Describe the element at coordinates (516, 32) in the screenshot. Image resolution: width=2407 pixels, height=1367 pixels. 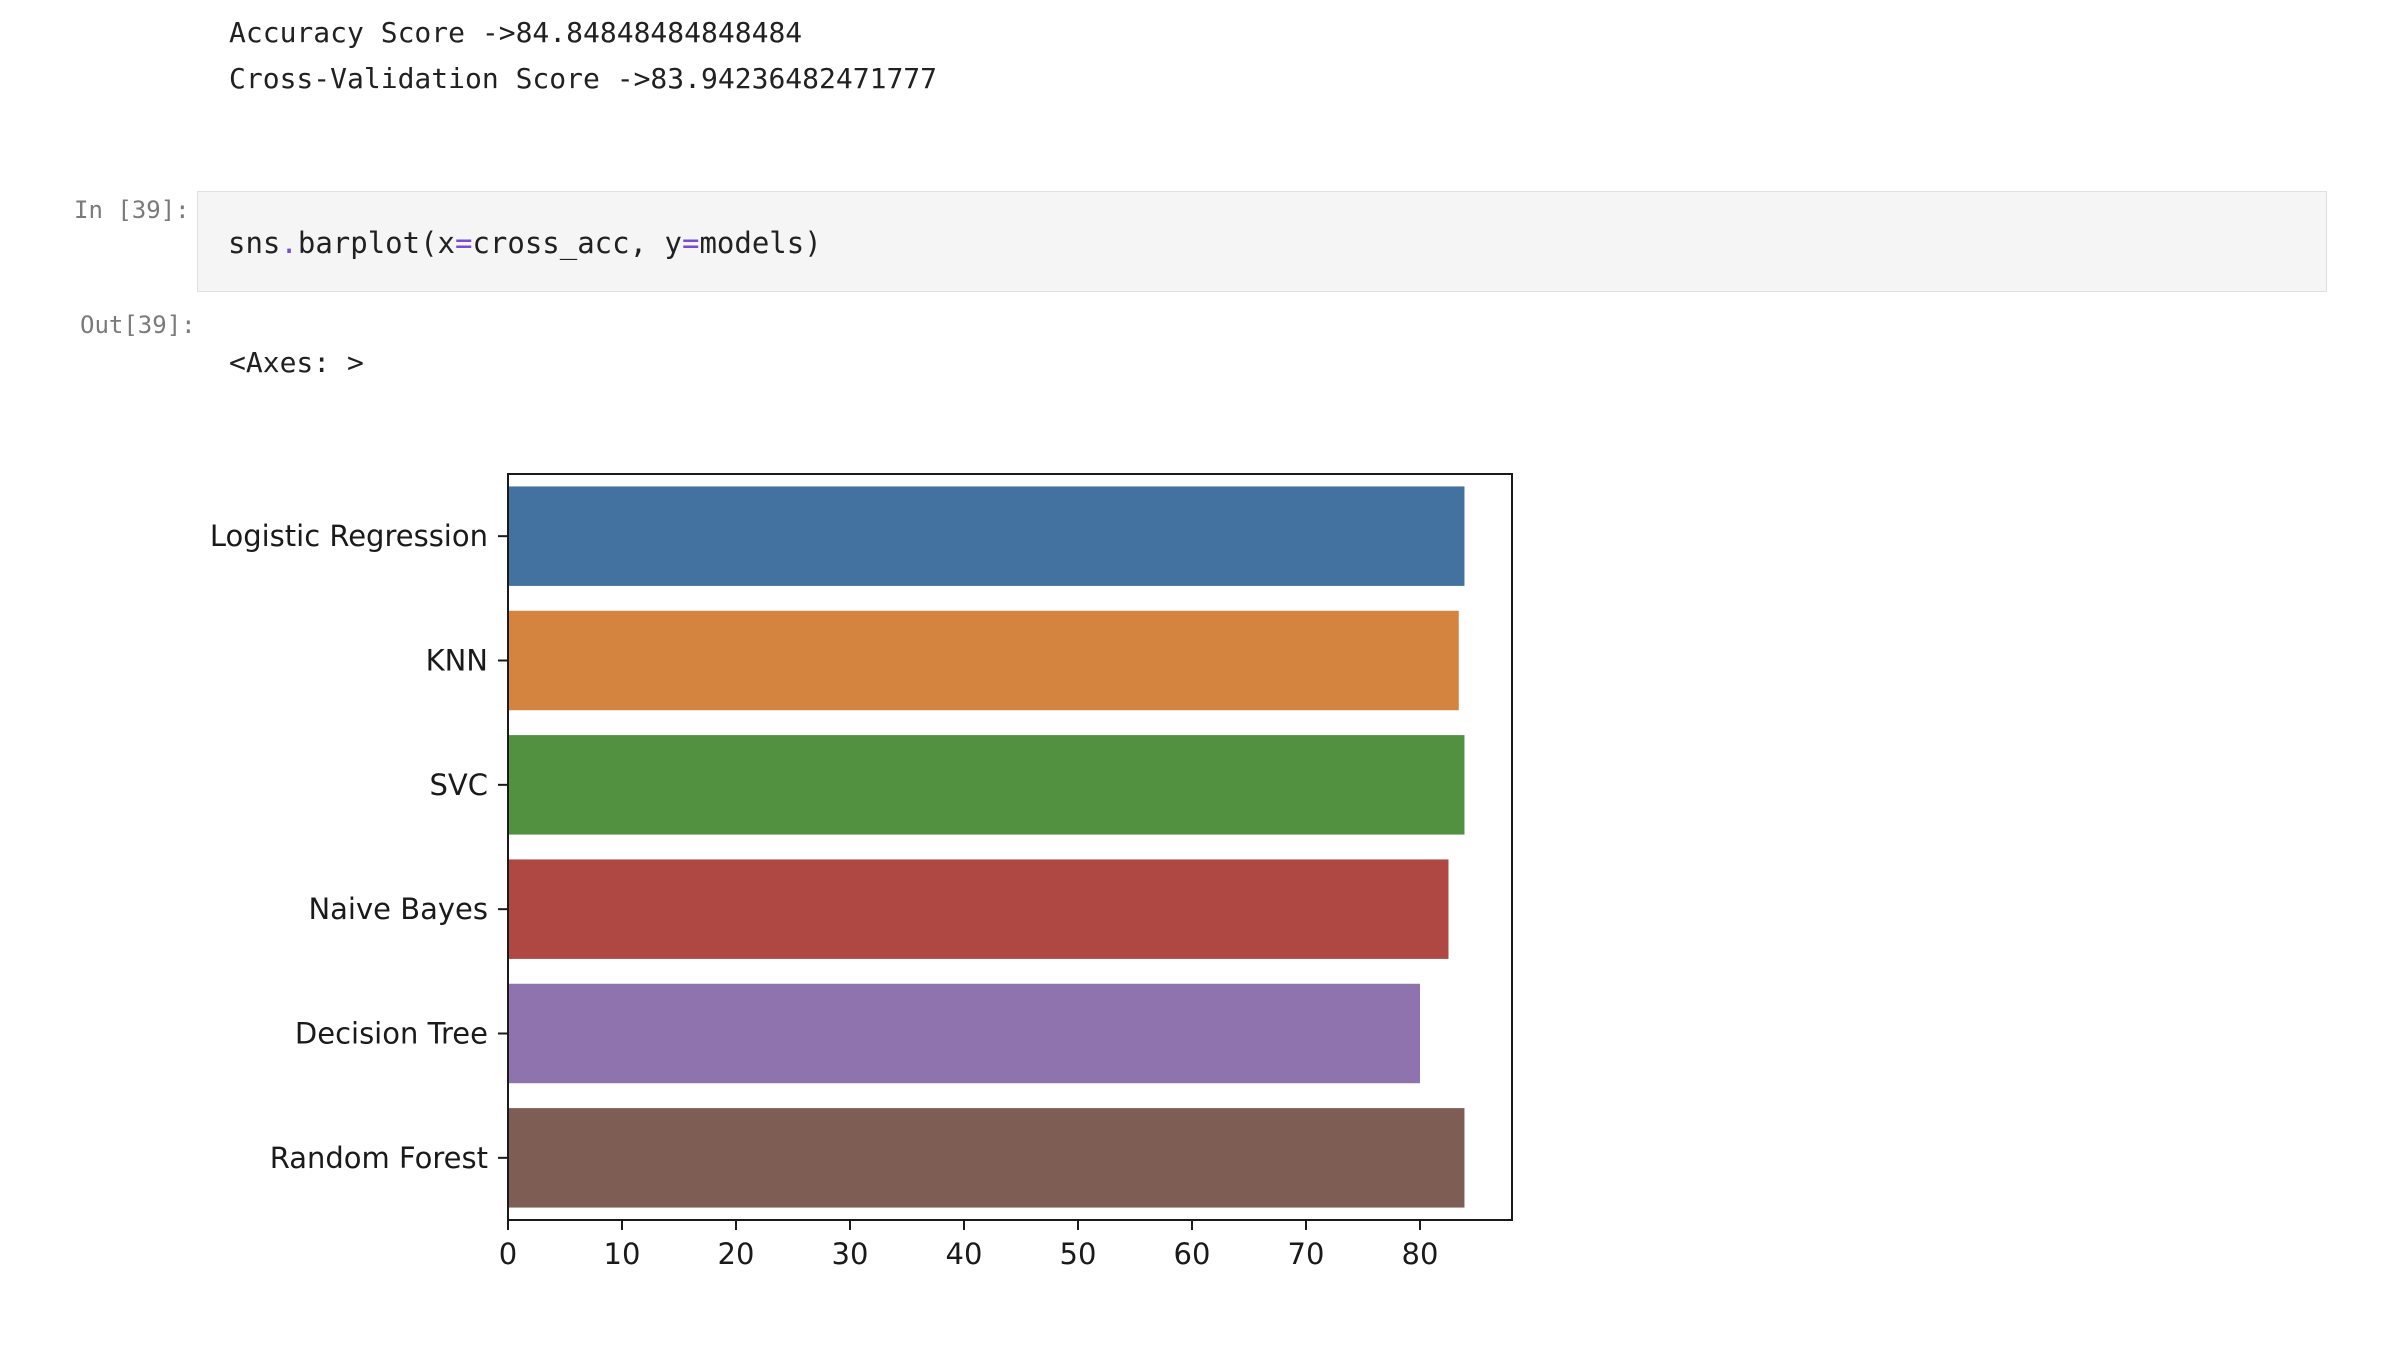
I see `accuracy-score-line: Accuracy Score ->84.84848484848484` at that location.